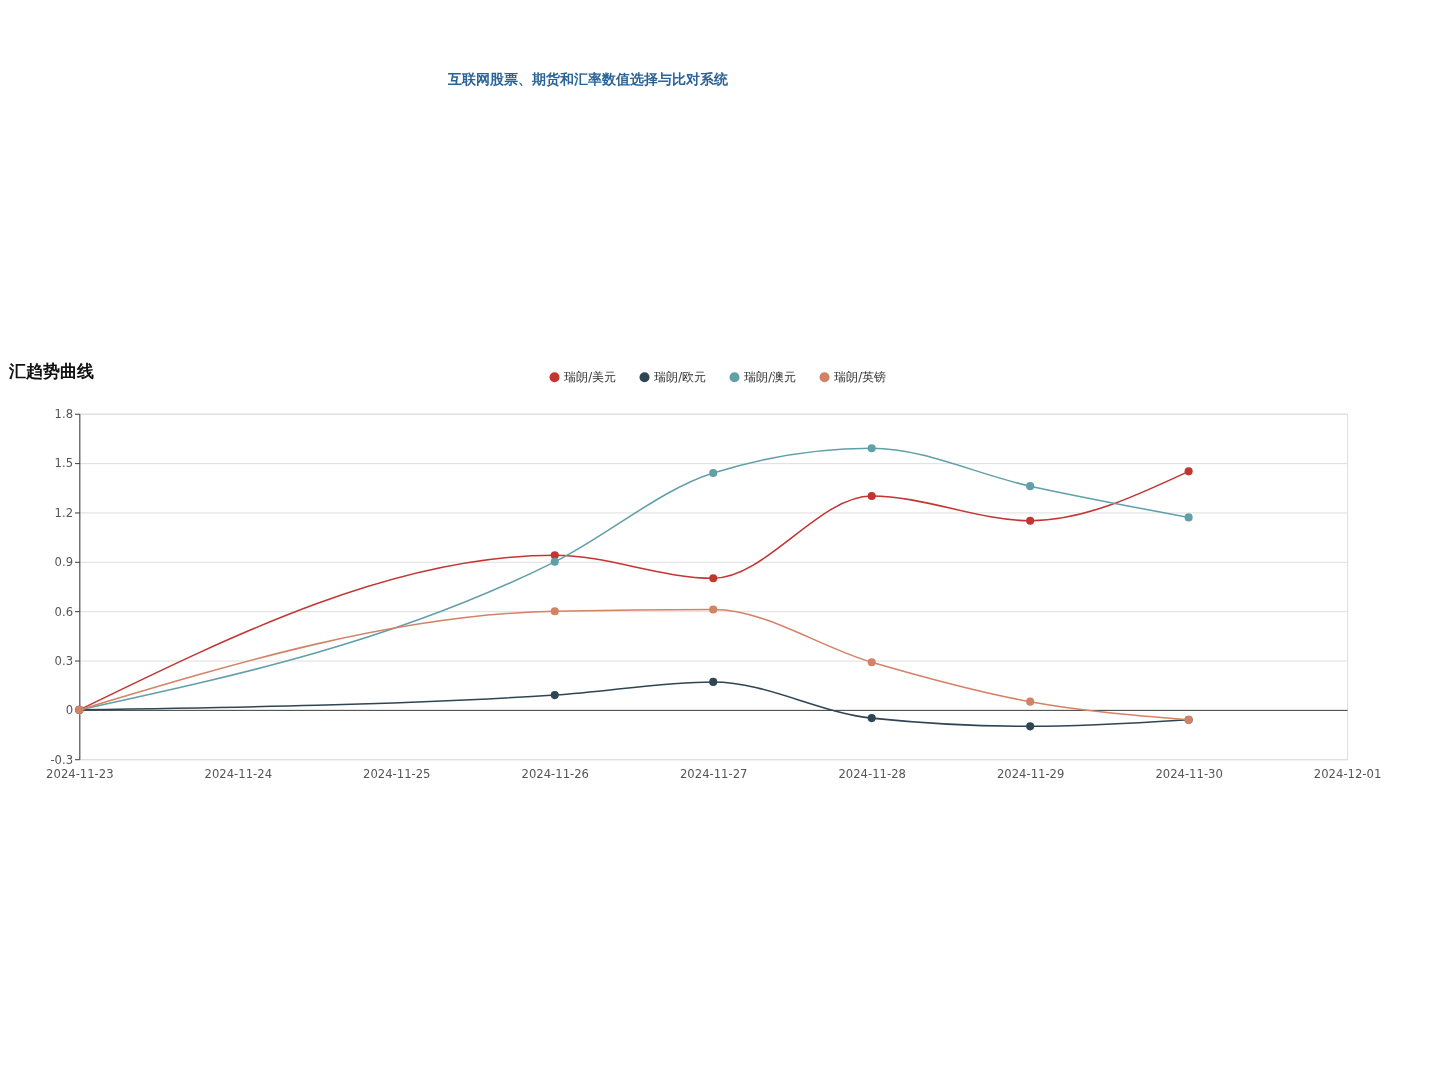 The image size is (1440, 1080). I want to click on legend-label: 瑞朗/英镑, so click(860, 377).